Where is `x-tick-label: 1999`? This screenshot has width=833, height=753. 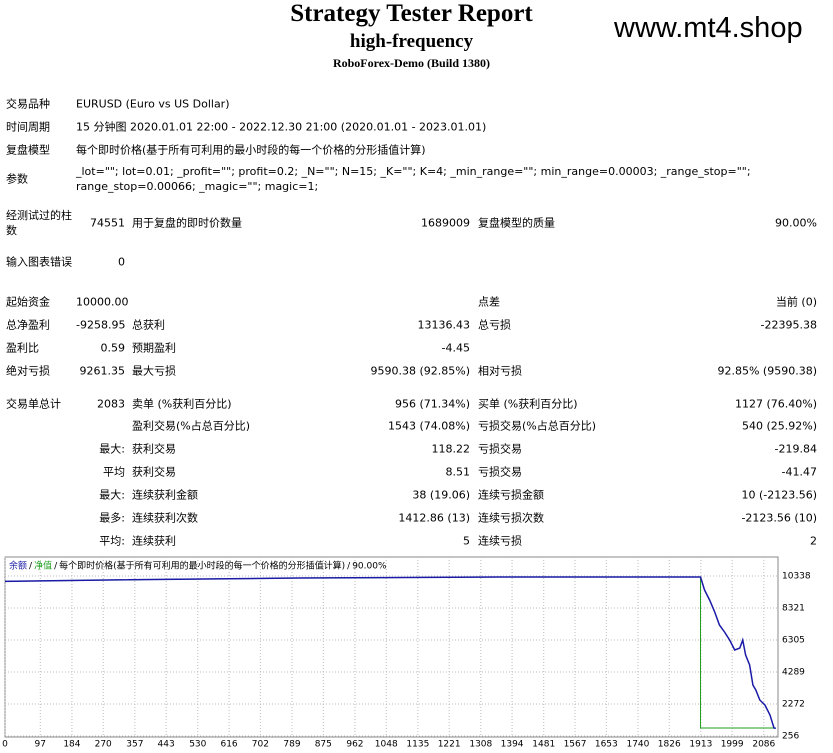 x-tick-label: 1999 is located at coordinates (732, 745).